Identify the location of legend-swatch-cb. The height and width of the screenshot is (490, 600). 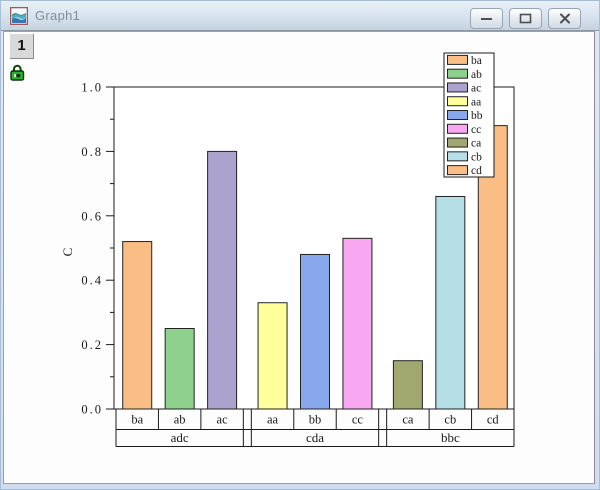
(457, 156).